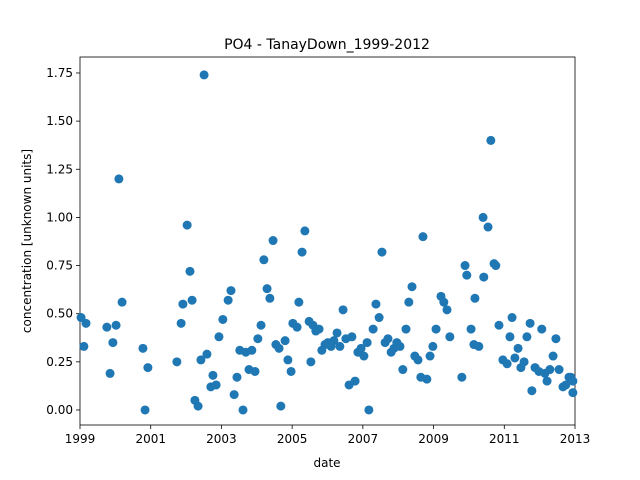 The width and height of the screenshot is (640, 480). I want to click on x-tick-label: 2013, so click(575, 439).